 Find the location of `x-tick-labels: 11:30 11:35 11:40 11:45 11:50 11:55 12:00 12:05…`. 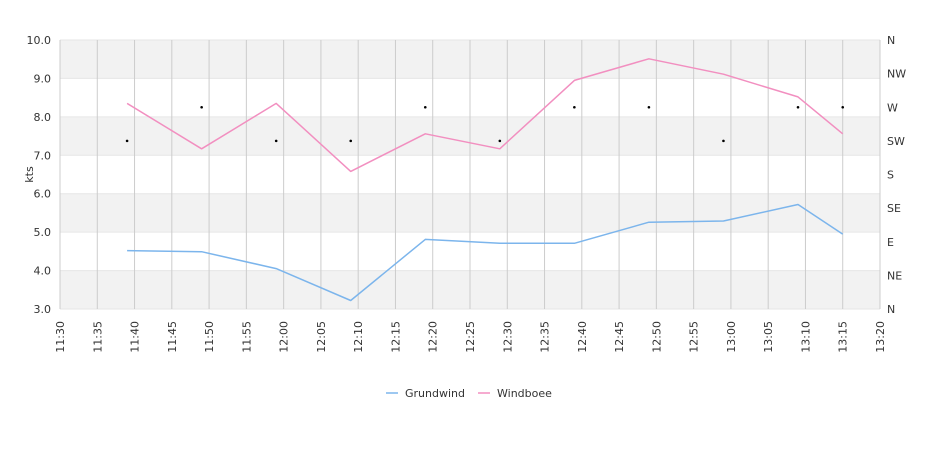

x-tick-labels: 11:30 11:35 11:40 11:45 11:50 11:55 12:00 12:05… is located at coordinates (470, 337).